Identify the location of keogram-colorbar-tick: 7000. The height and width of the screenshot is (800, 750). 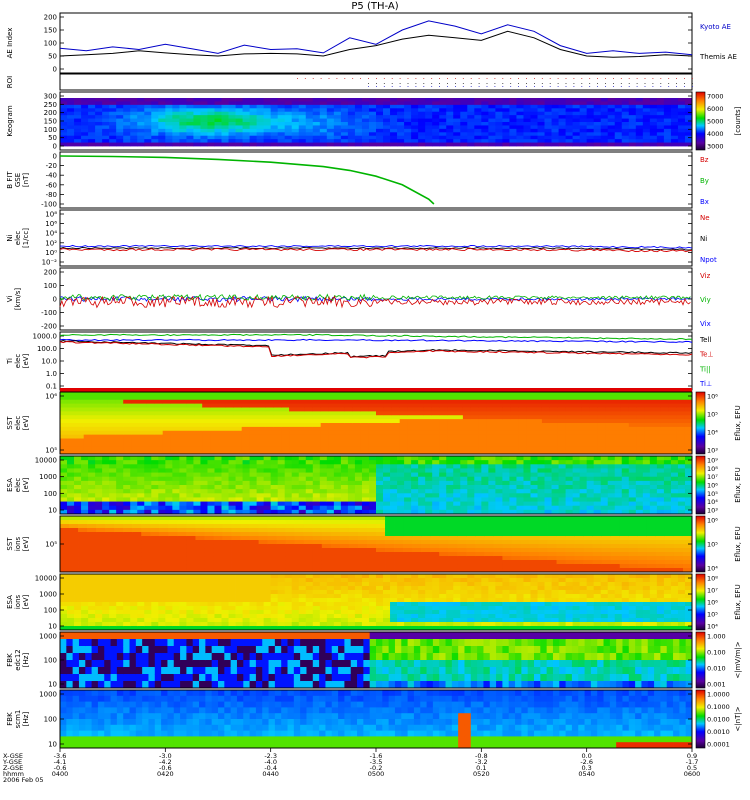
(715, 97).